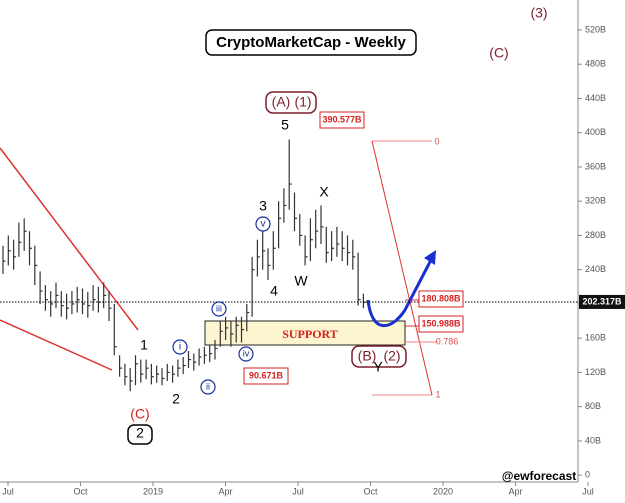 This screenshot has width=625, height=503. Describe the element at coordinates (153, 491) in the screenshot. I see `x-tick-label: 2019` at that location.